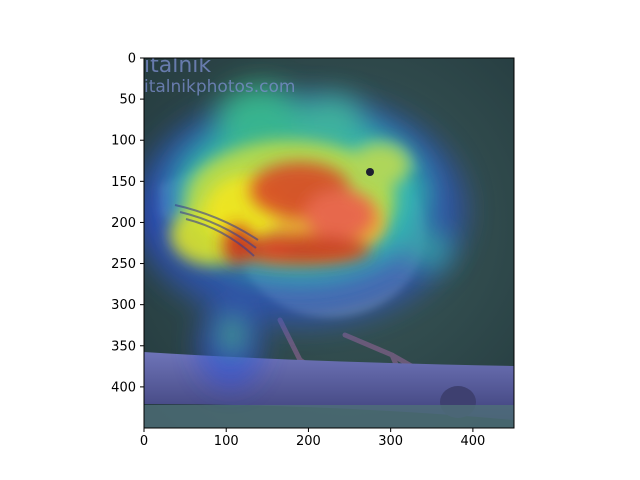 This screenshot has height=480, width=640. Describe the element at coordinates (123, 182) in the screenshot. I see `y-tick-label: 150` at that location.